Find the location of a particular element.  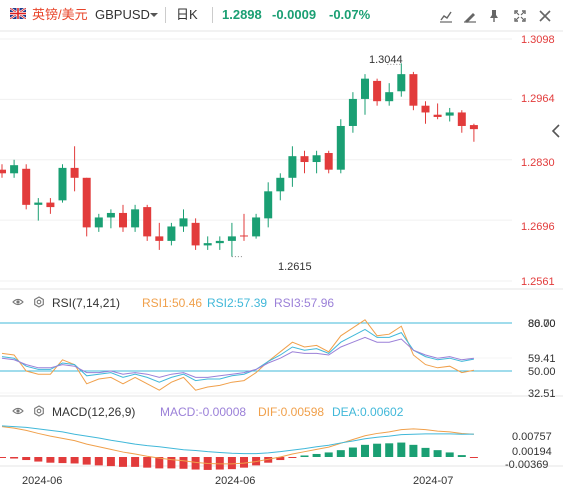

pin-button is located at coordinates (494, 16).